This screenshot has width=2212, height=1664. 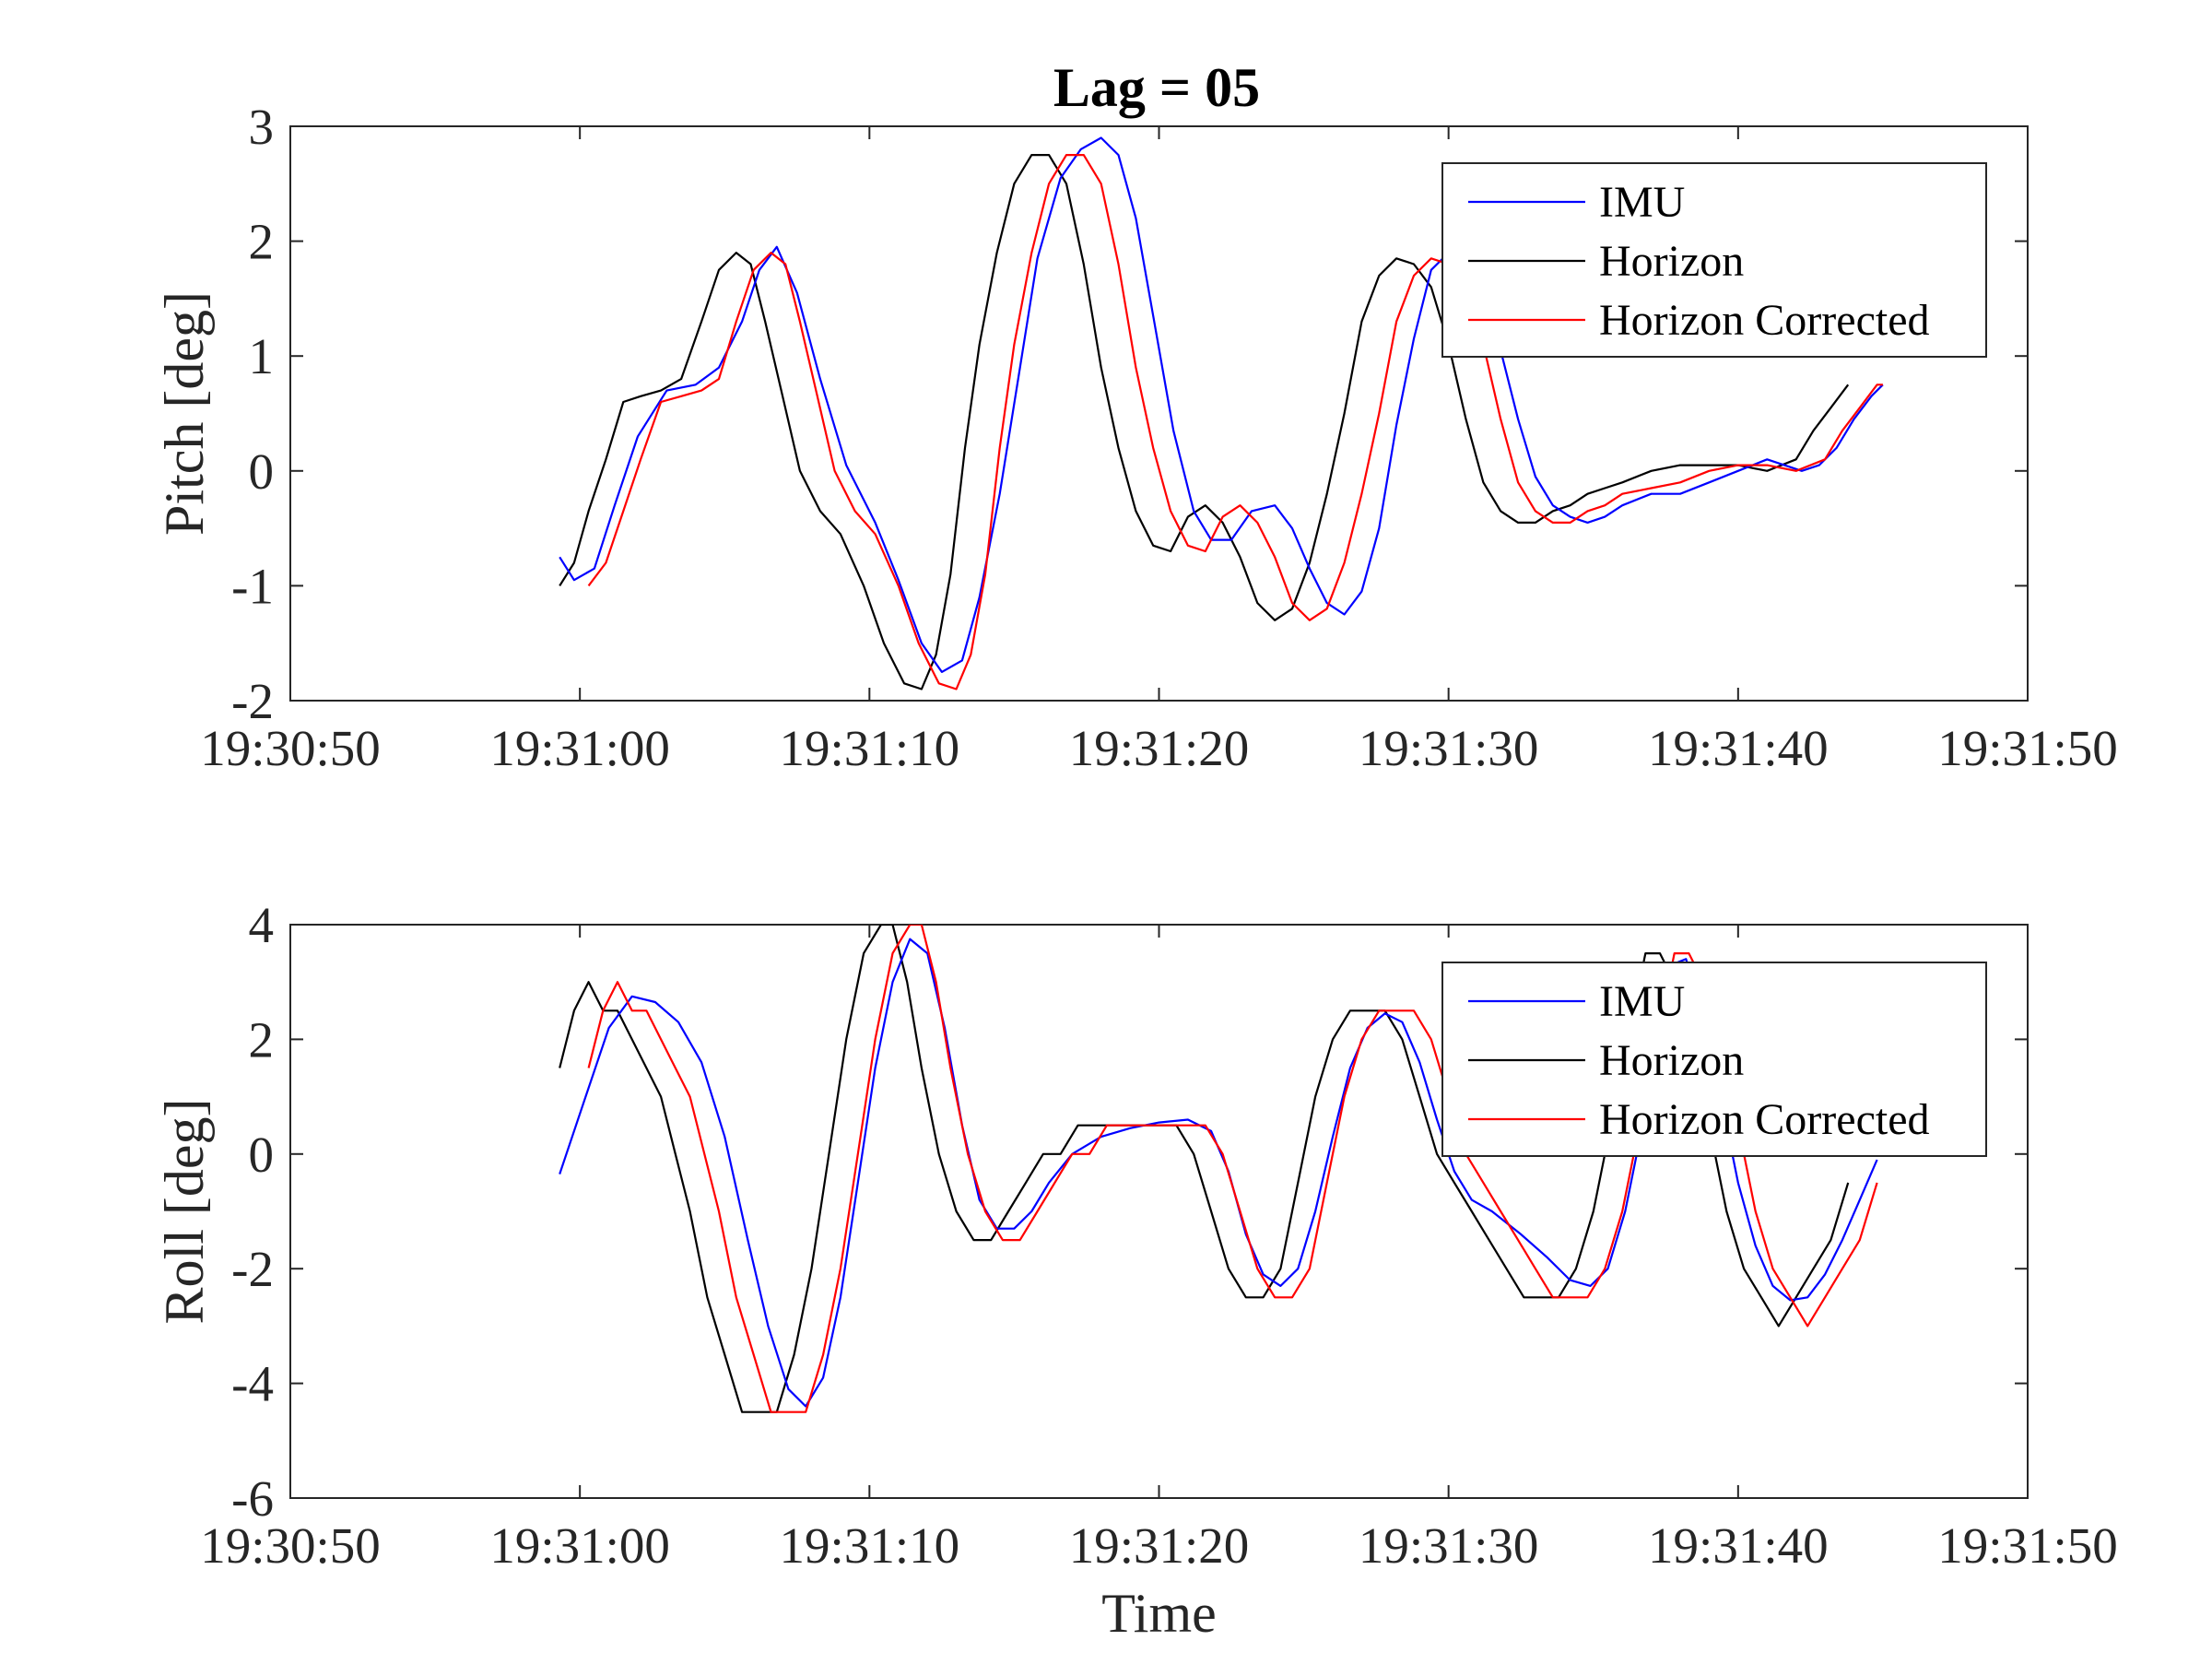 I want to click on y-tick-label: -6, so click(x=252, y=1498).